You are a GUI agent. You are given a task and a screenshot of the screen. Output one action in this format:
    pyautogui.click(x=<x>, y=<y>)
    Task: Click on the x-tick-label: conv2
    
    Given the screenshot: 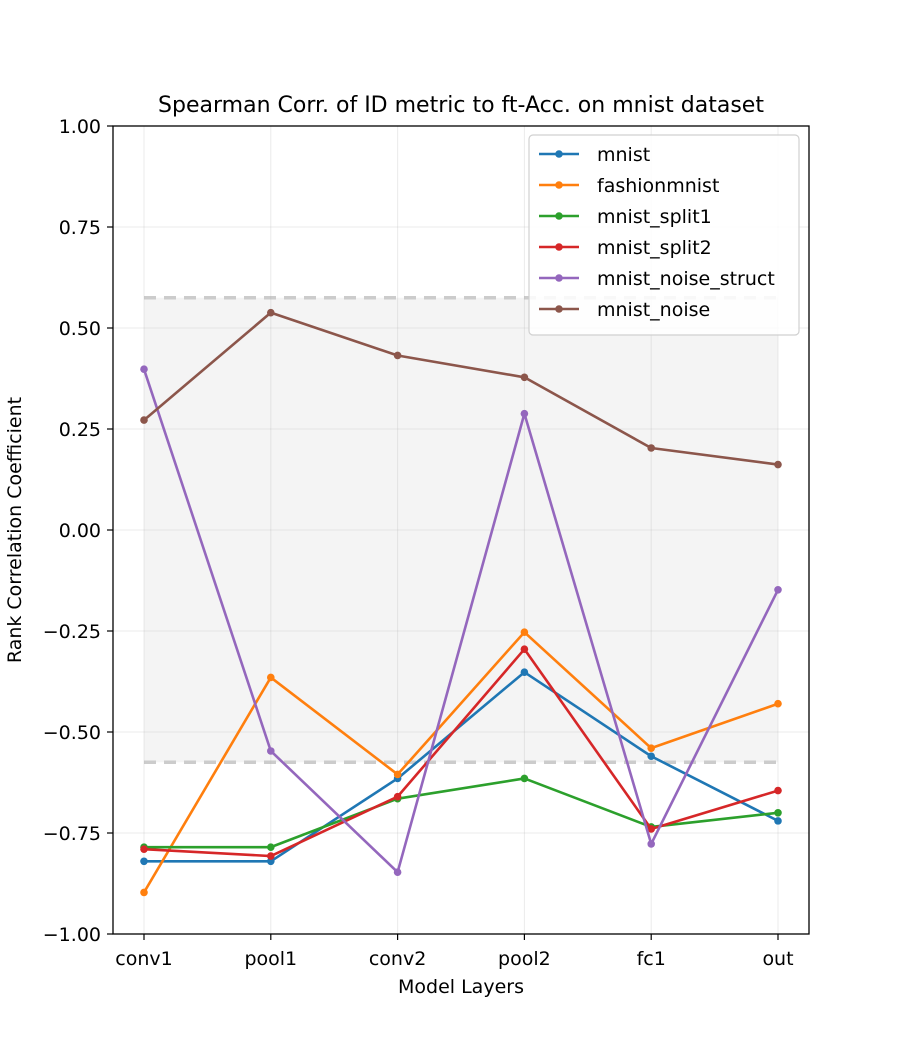 What is the action you would take?
    pyautogui.click(x=397, y=959)
    